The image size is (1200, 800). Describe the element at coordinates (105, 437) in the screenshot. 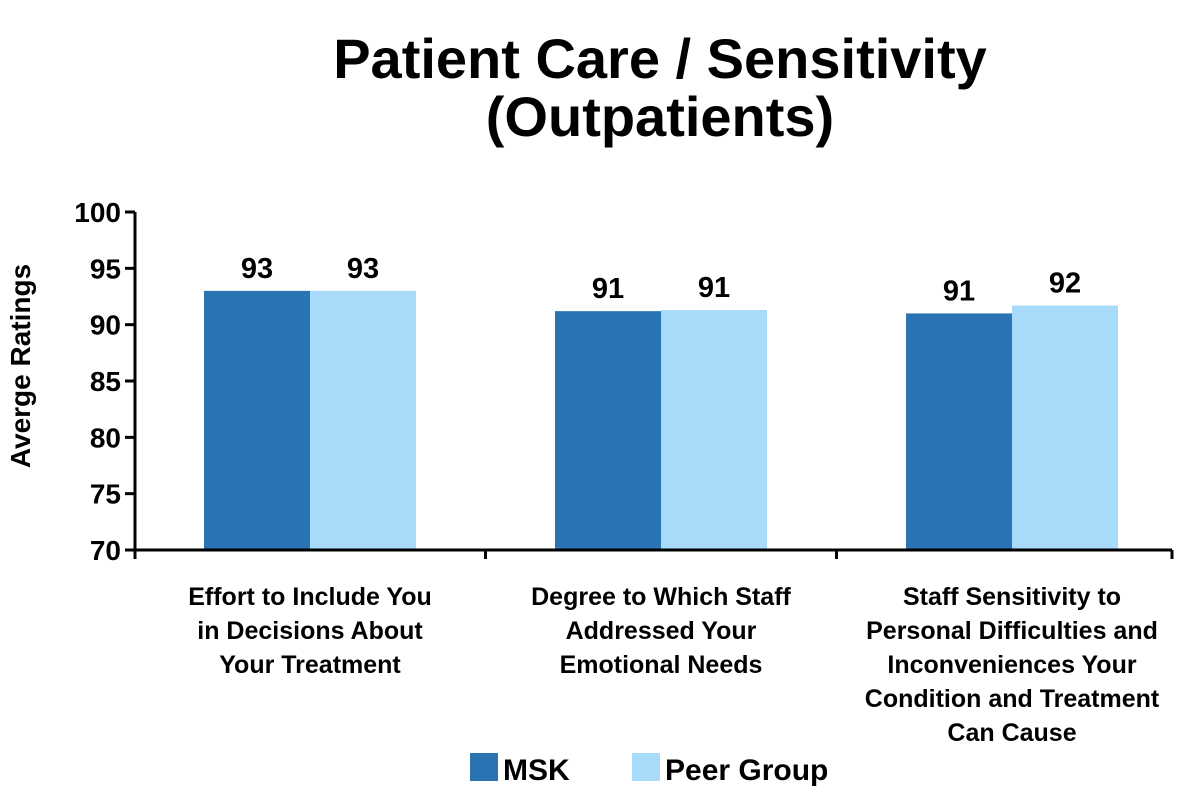

I see `y-tick-label: 80` at that location.